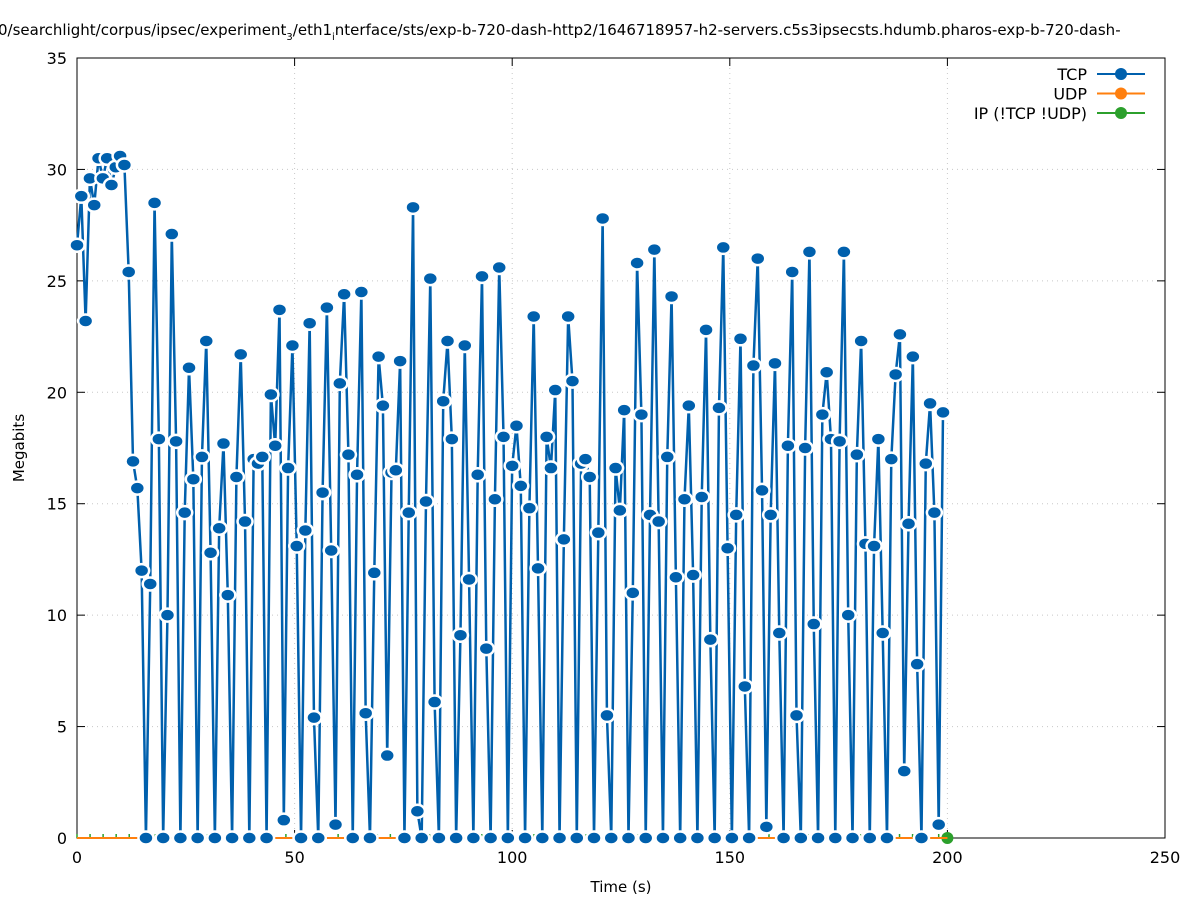 This screenshot has width=1197, height=900. I want to click on x-tick-label: 250, so click(1165, 857).